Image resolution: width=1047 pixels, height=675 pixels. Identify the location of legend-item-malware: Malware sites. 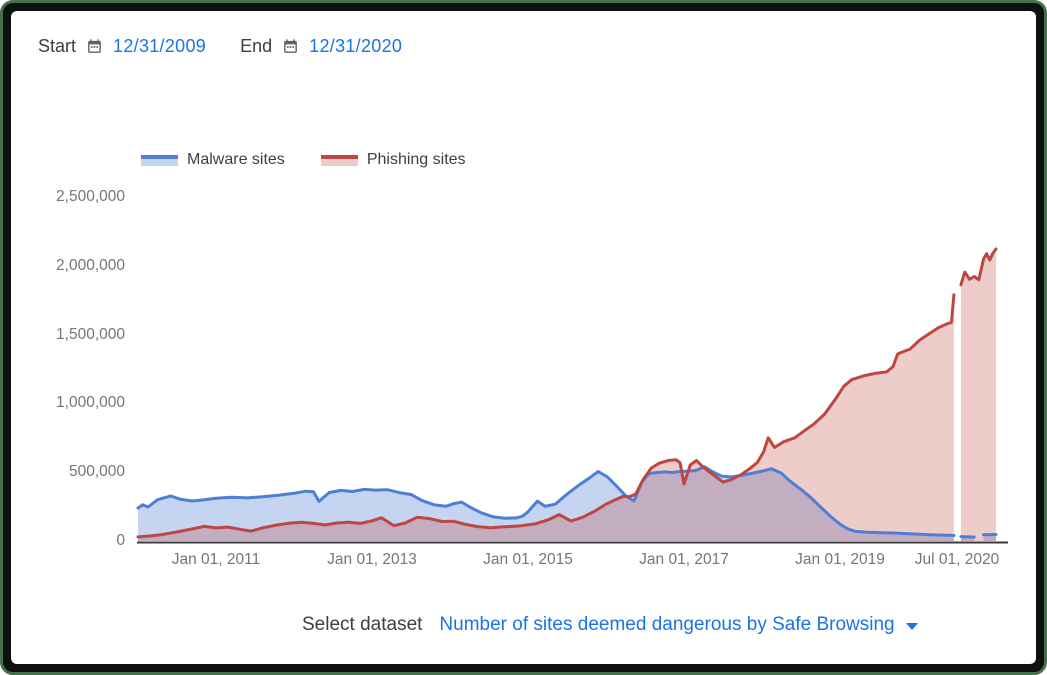
(213, 160).